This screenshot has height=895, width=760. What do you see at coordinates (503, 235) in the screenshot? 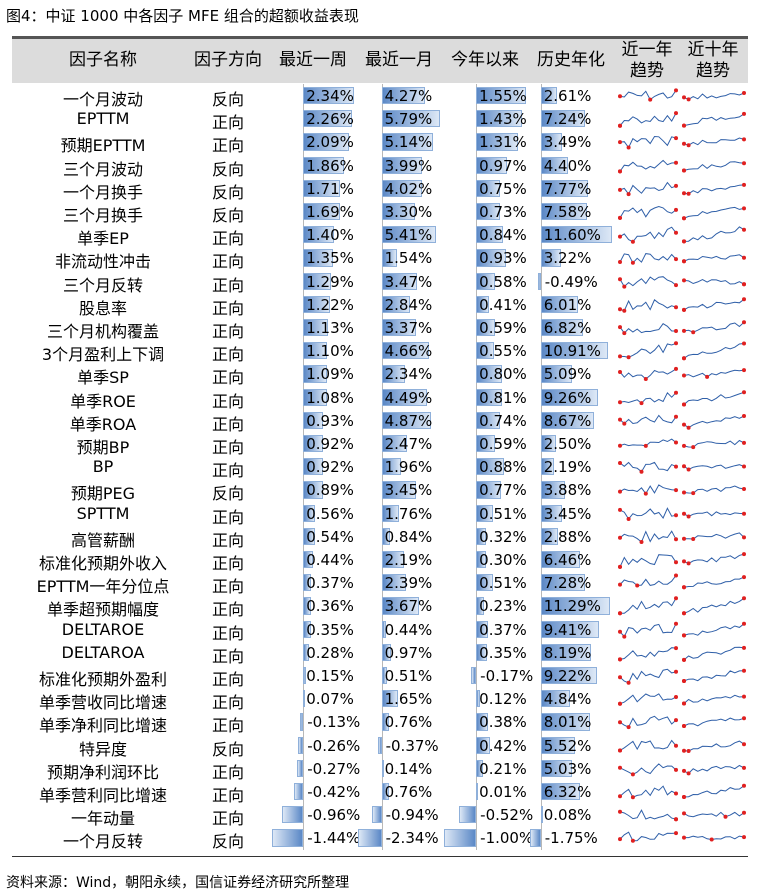
I see `value-ytd: 0.84%` at bounding box center [503, 235].